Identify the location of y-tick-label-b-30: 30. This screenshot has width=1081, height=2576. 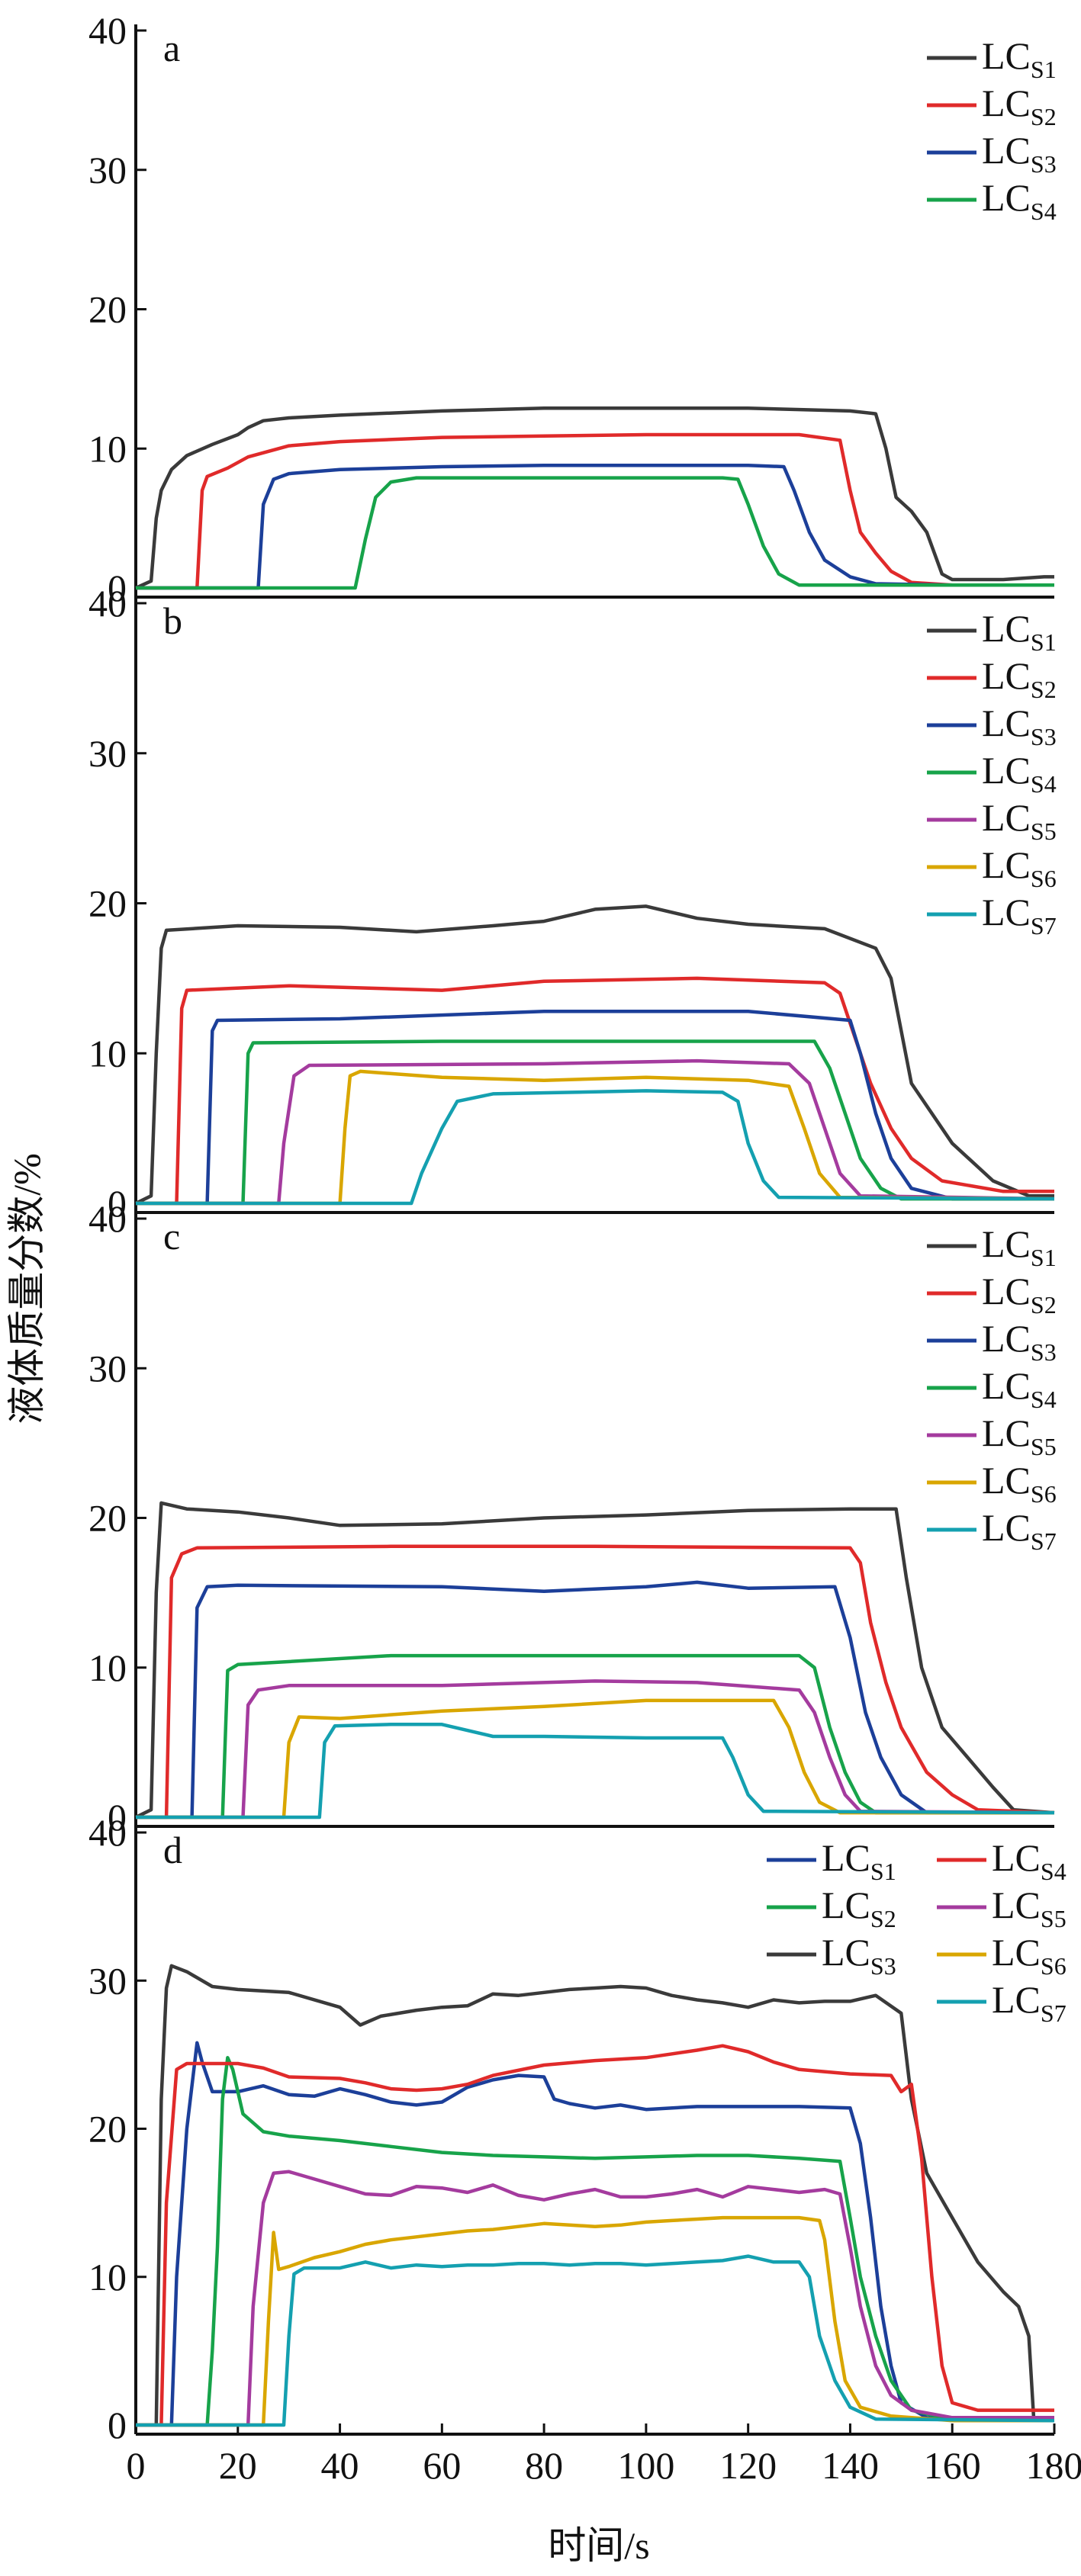
(108, 753).